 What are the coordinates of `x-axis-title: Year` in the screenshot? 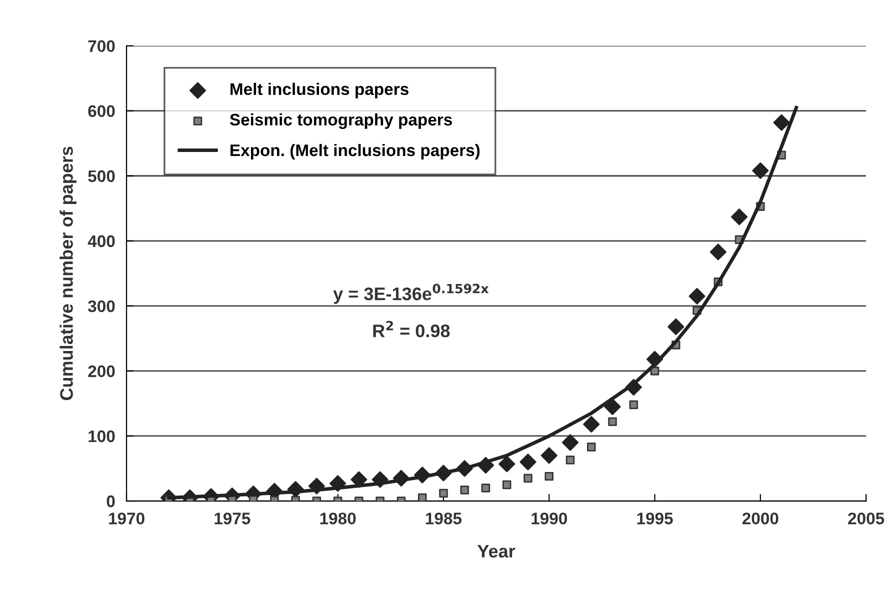 It's located at (497, 551).